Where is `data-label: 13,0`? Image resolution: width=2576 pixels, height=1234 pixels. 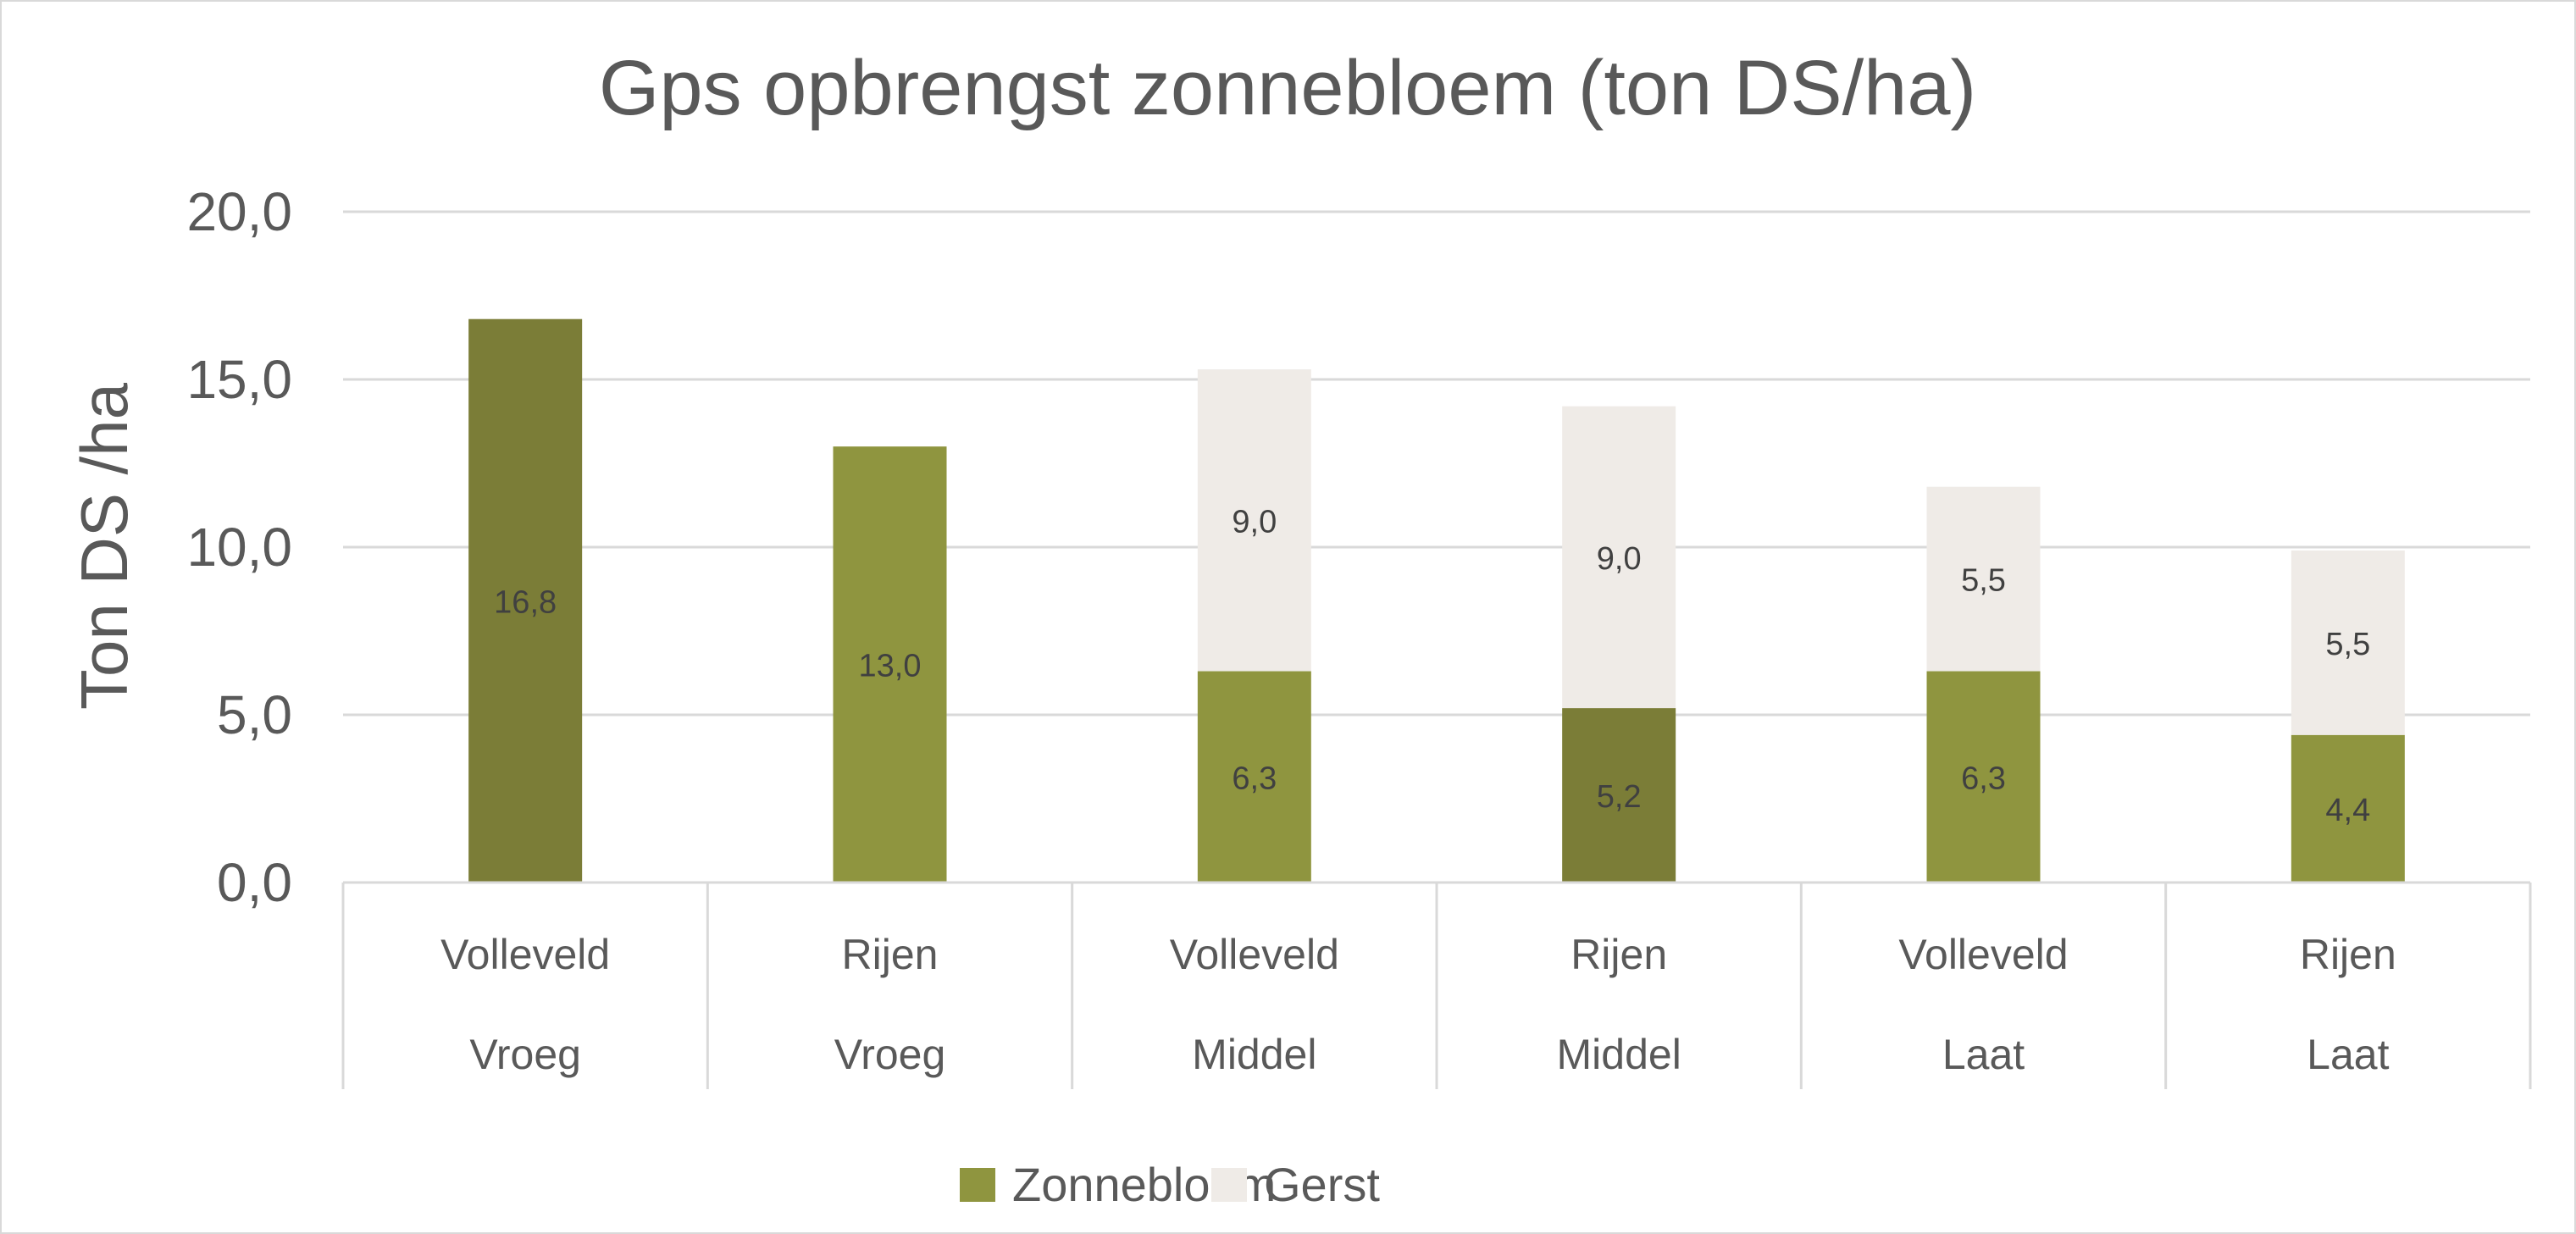
data-label: 13,0 is located at coordinates (890, 666).